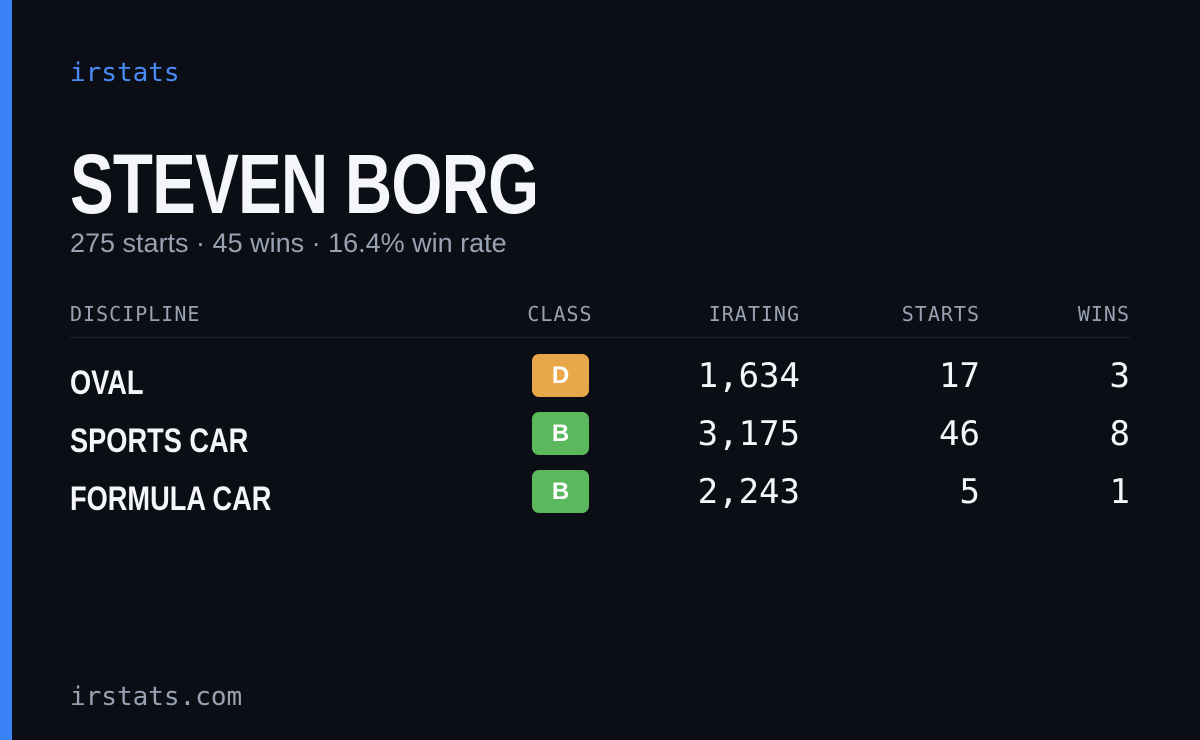 The image size is (1200, 740). What do you see at coordinates (288, 243) in the screenshot?
I see `summary: 275 starts · 45 wins · 16.4% win rate` at bounding box center [288, 243].